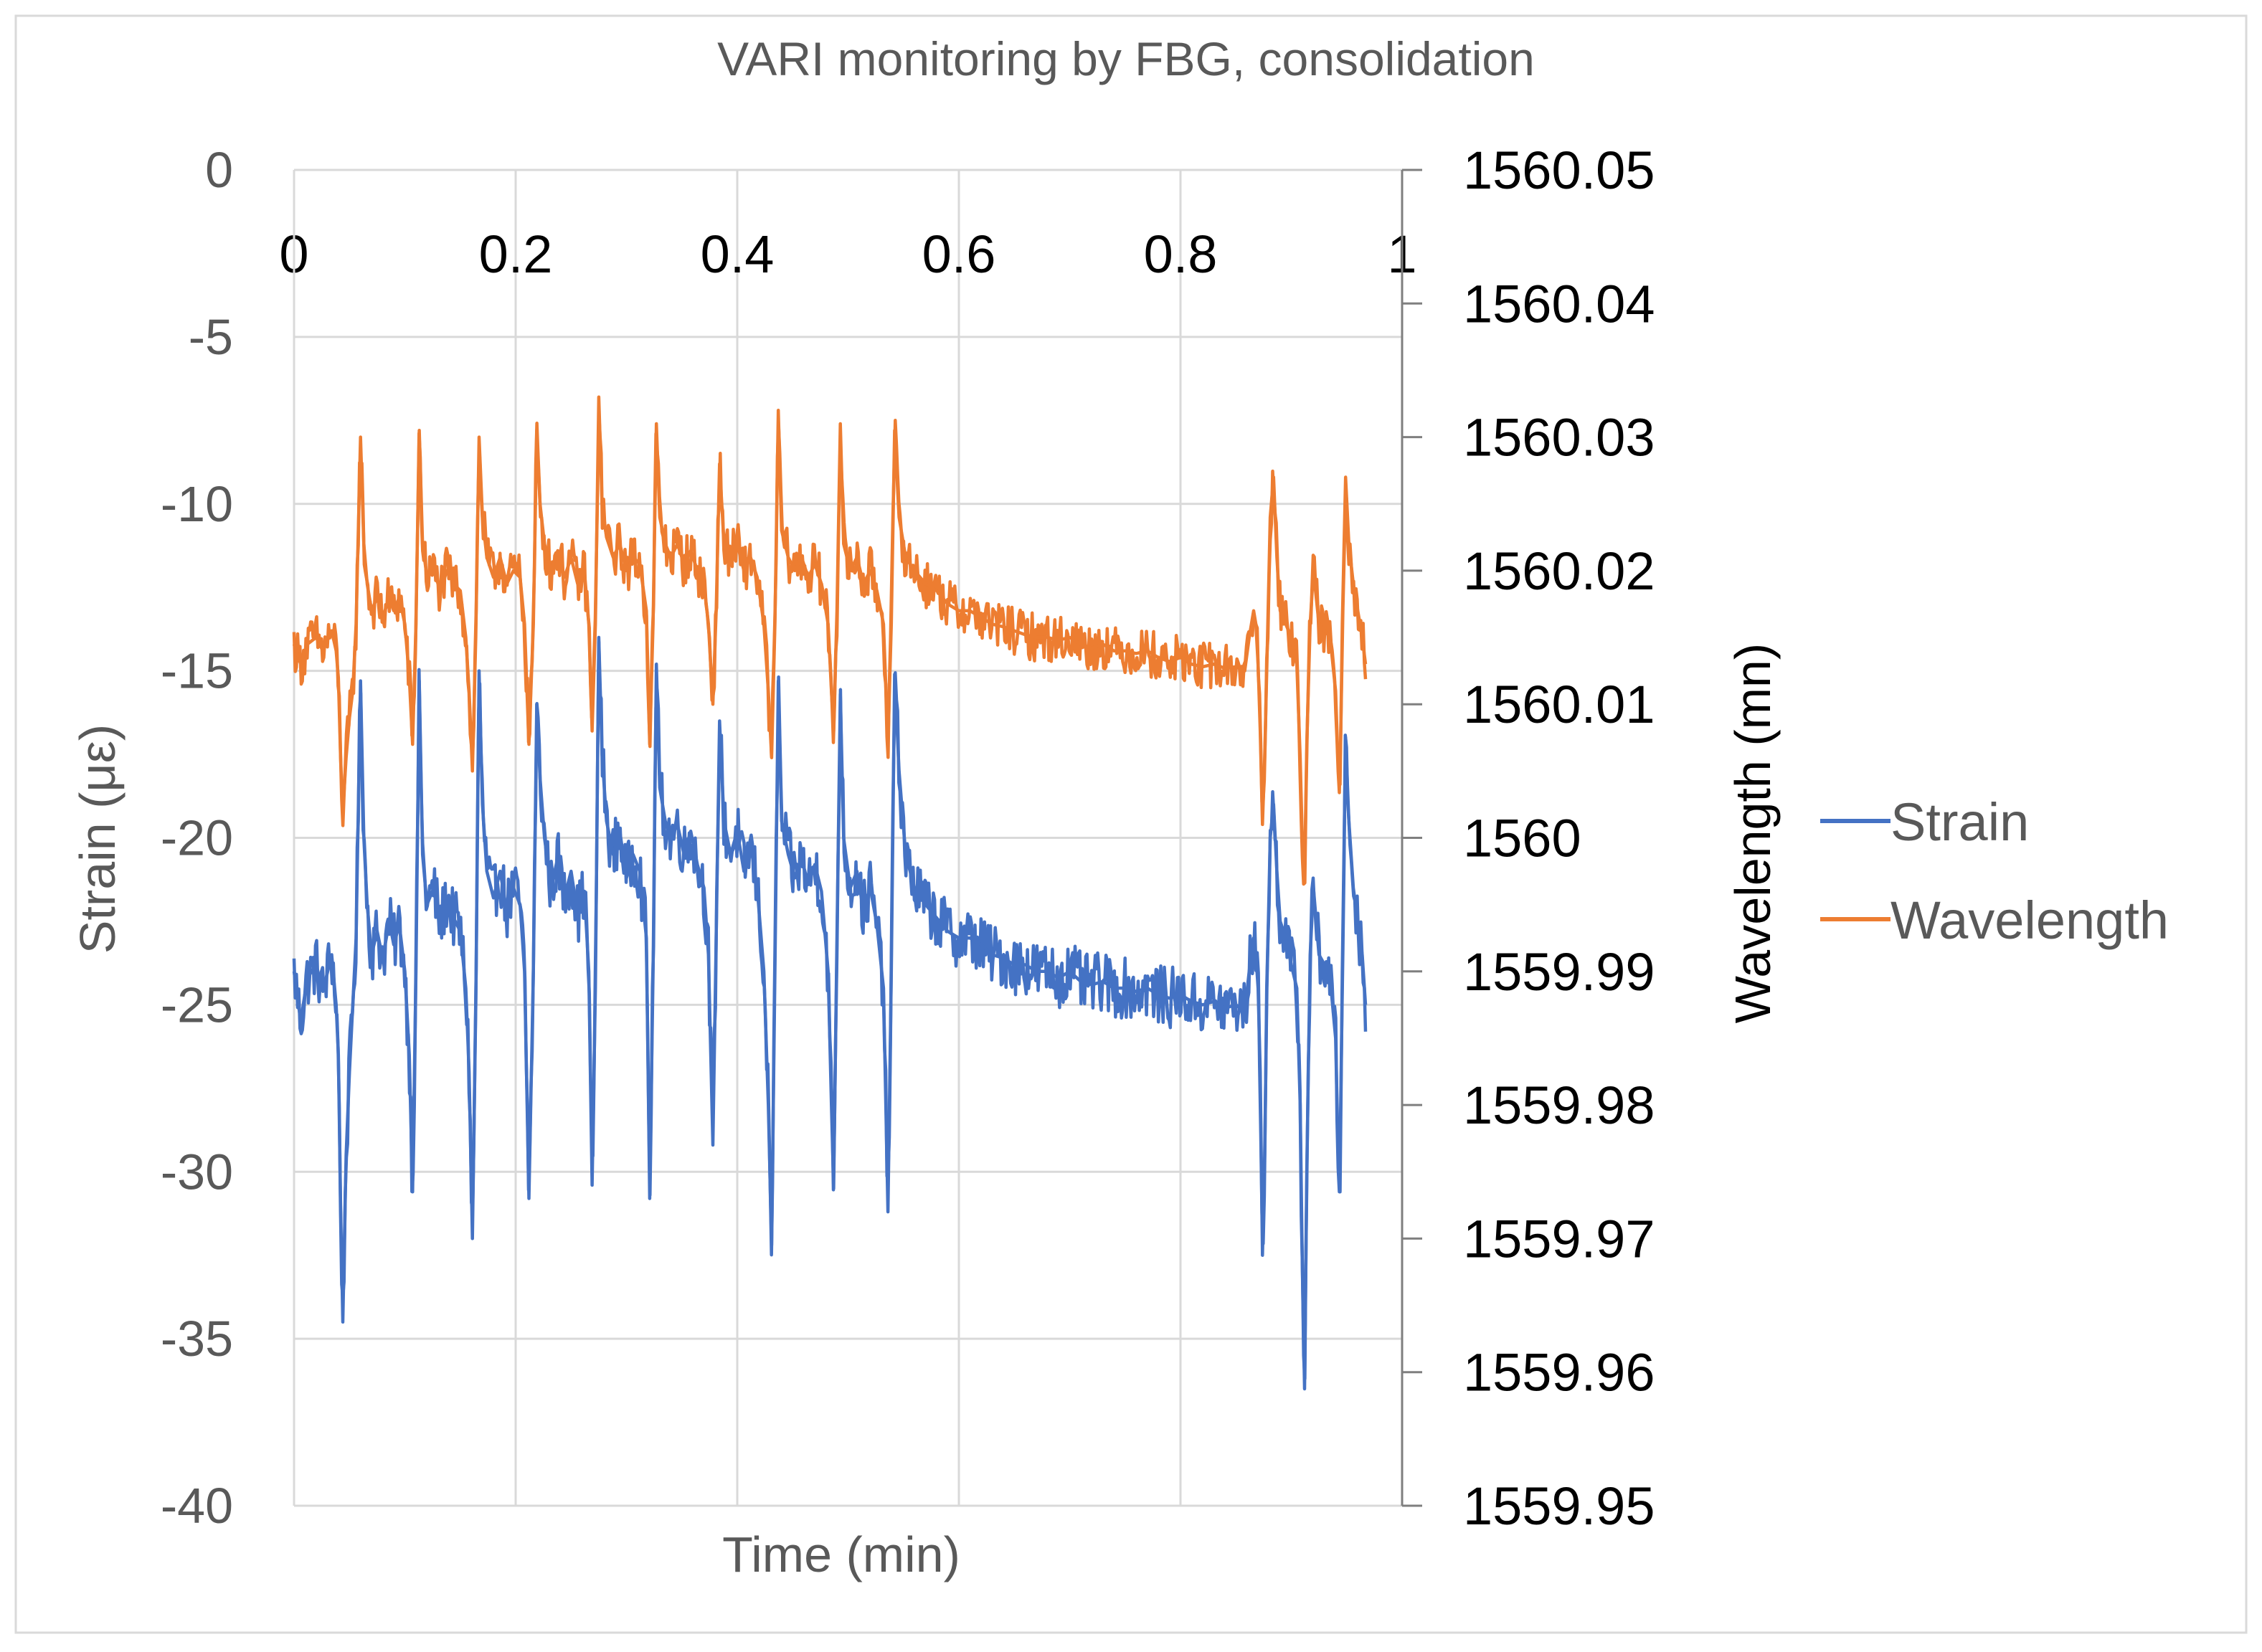 This screenshot has height=1652, width=2262. I want to click on chart-title: VARI monitoring by FBG, consolidation, so click(1126, 58).